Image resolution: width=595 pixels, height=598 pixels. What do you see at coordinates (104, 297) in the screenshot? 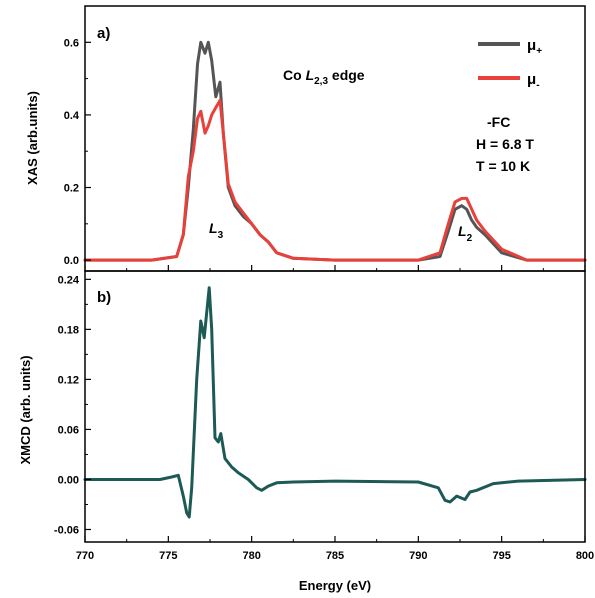
I see `panel-label-b: b)` at bounding box center [104, 297].